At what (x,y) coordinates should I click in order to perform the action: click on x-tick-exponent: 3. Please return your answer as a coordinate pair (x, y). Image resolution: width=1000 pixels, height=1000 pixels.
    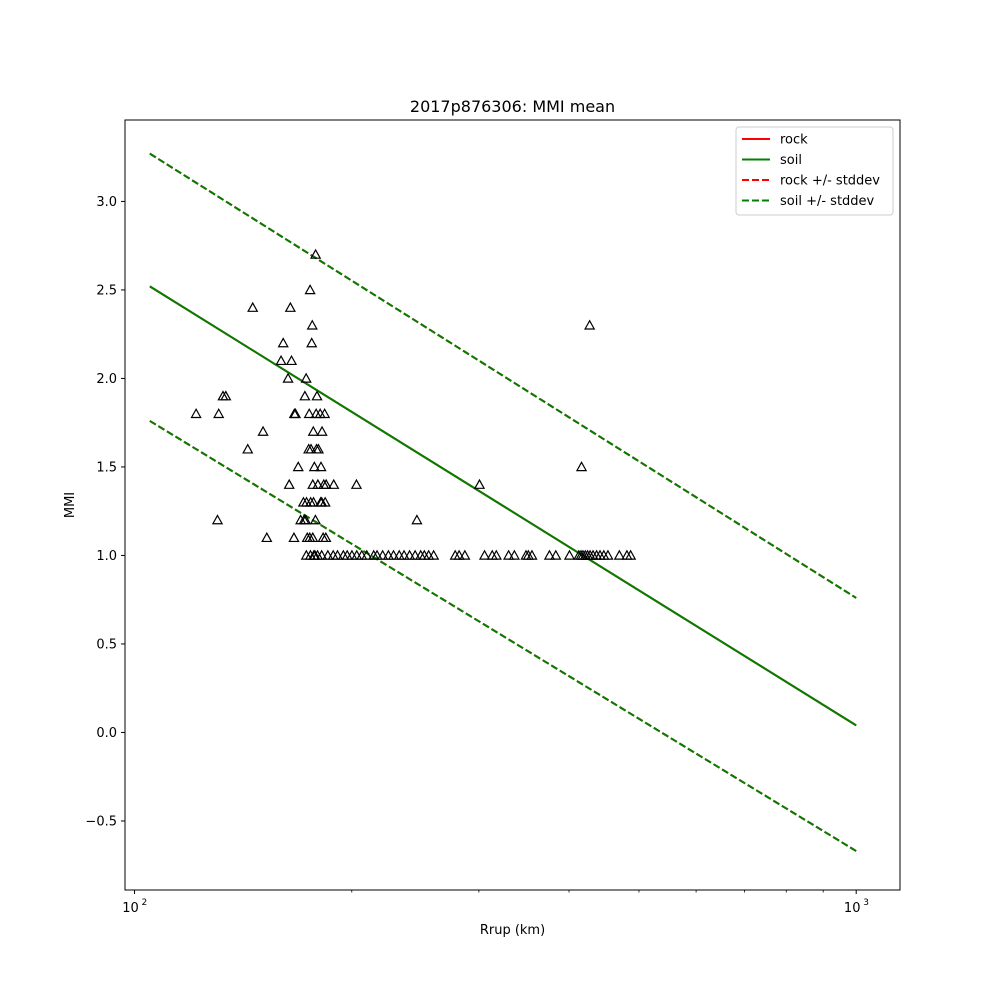
    Looking at the image, I should click on (866, 903).